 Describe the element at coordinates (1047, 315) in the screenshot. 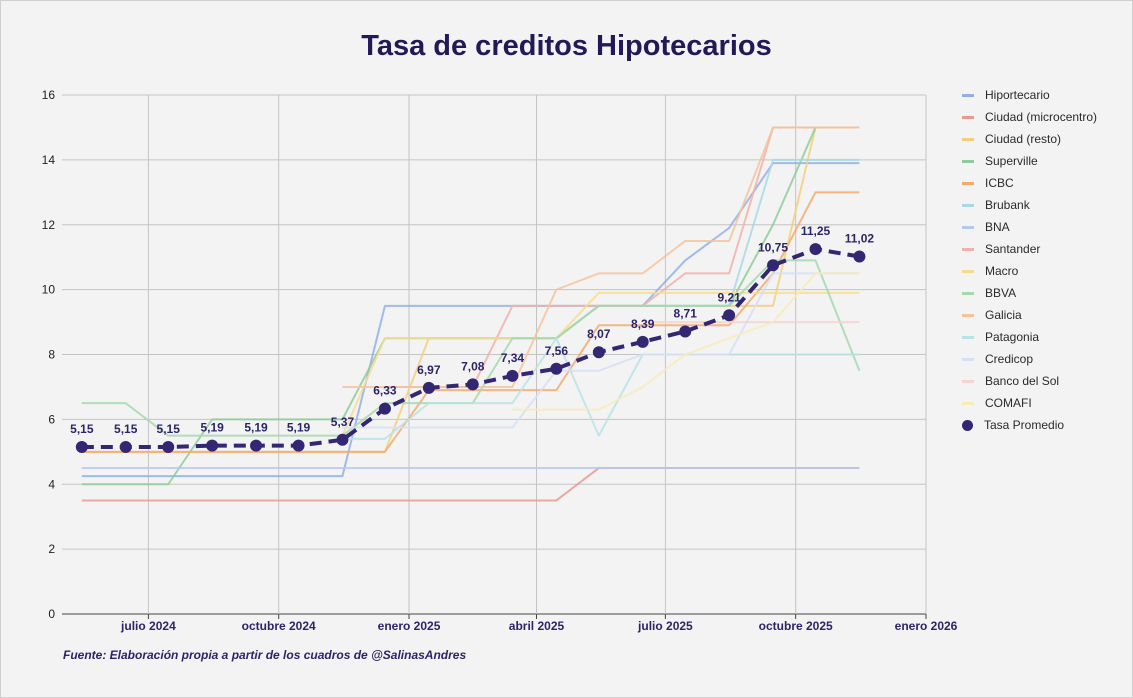

I see `legend-item-galicia: Galicia` at that location.